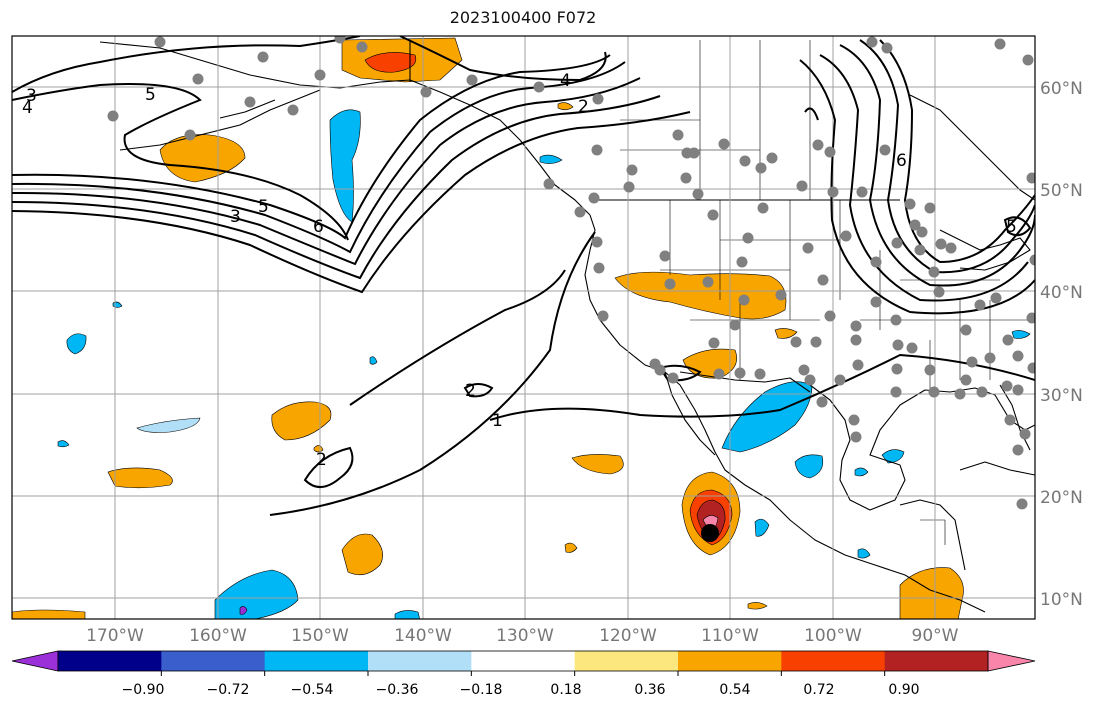 This screenshot has width=1102, height=710. I want to click on lat-label: 30°N, so click(1061, 396).